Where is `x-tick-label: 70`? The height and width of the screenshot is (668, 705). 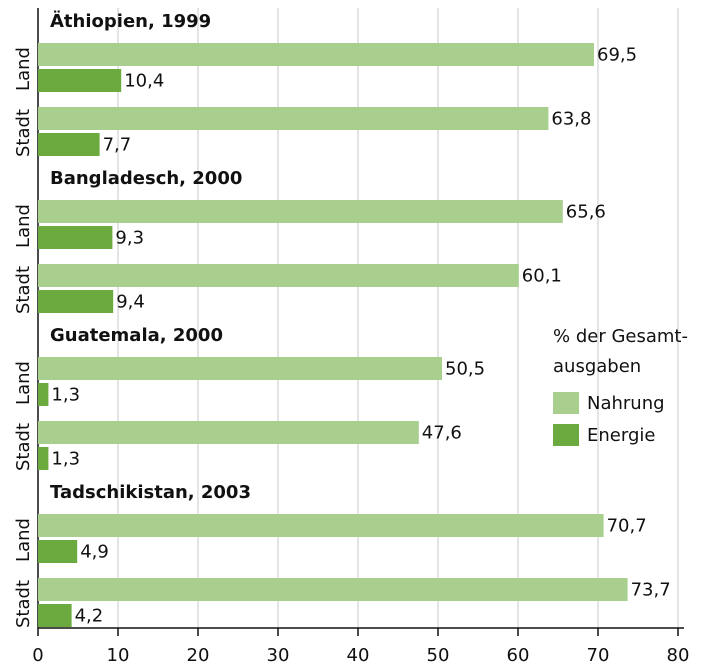 x-tick-label: 70 is located at coordinates (598, 655).